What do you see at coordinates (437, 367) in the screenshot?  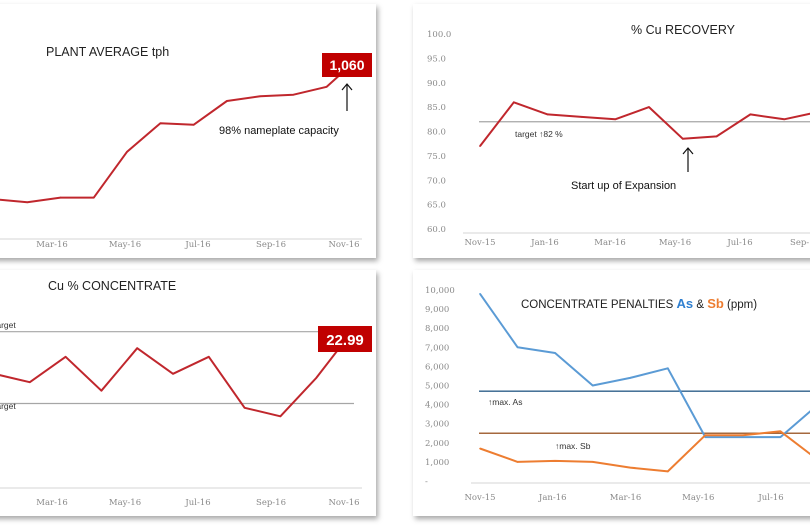 I see `y-tick-label: 6,000` at bounding box center [437, 367].